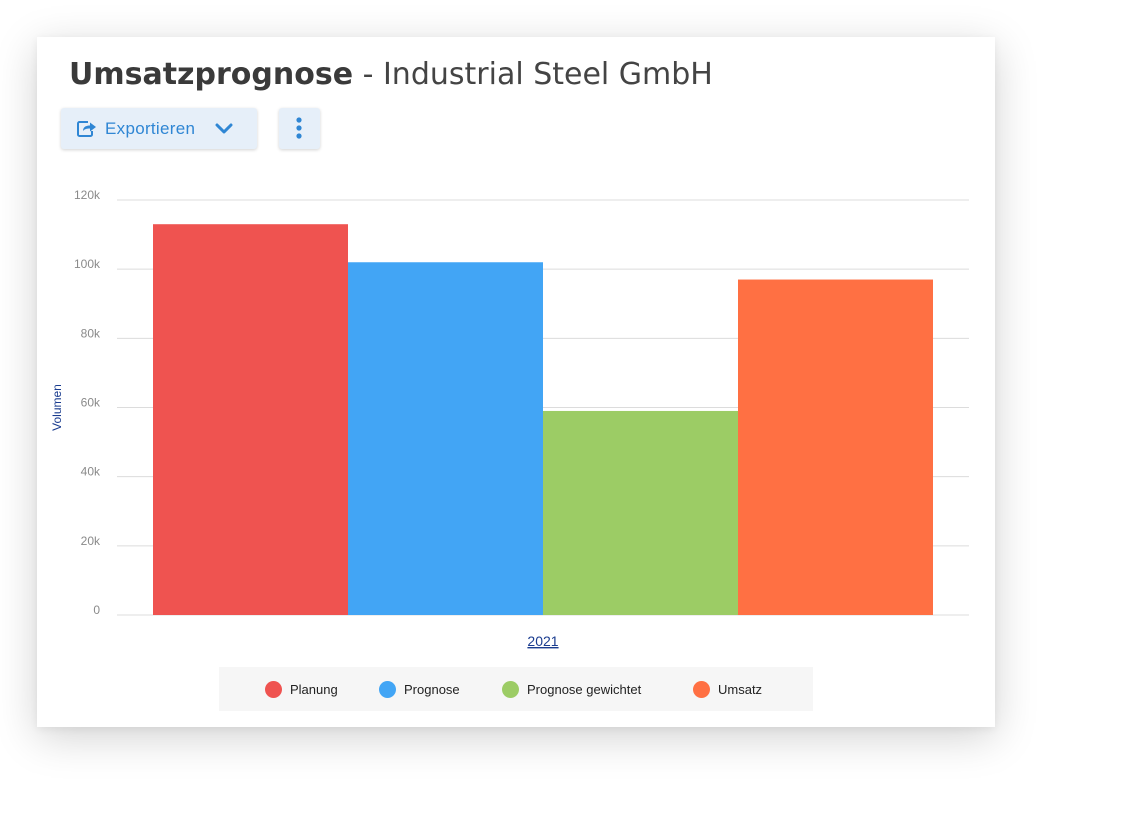 The image size is (1140, 826). I want to click on x-category-label: 2021, so click(542, 641).